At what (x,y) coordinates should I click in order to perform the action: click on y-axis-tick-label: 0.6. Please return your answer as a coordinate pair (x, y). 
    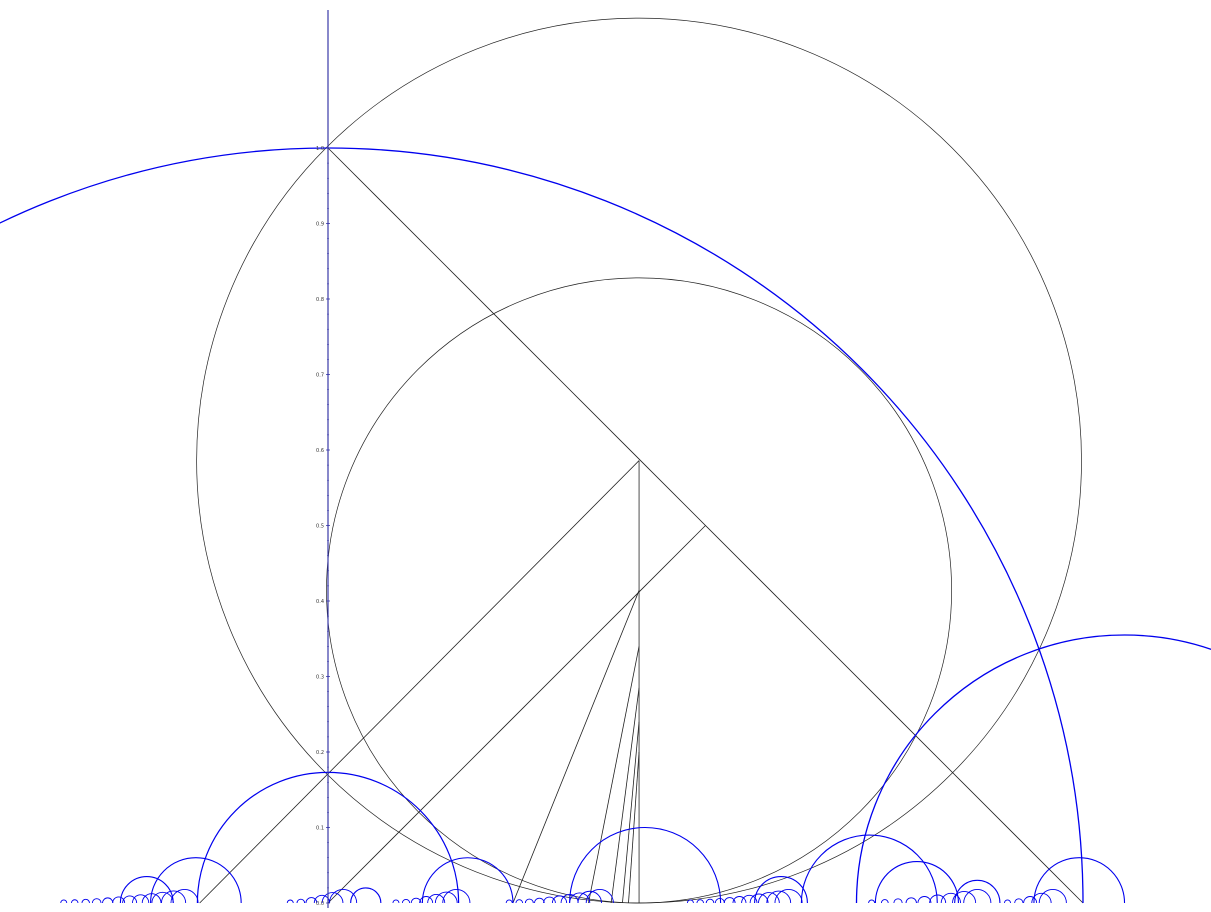
    Looking at the image, I should click on (320, 451).